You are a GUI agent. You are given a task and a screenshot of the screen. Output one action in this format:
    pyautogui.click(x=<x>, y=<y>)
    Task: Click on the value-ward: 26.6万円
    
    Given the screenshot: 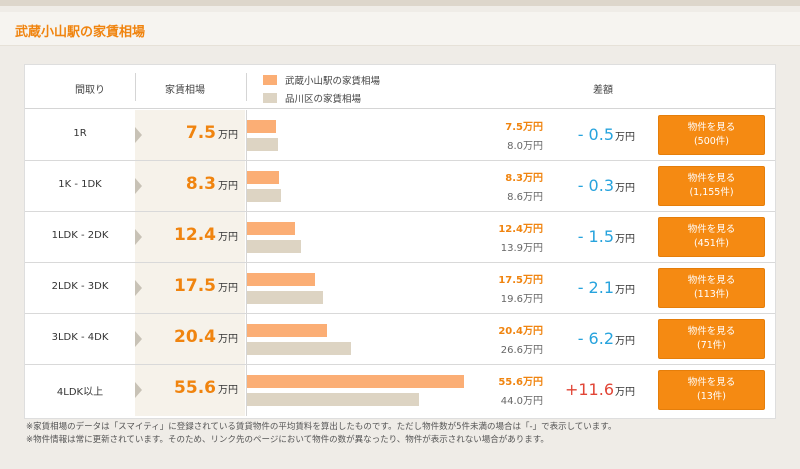 What is the action you would take?
    pyautogui.click(x=521, y=350)
    